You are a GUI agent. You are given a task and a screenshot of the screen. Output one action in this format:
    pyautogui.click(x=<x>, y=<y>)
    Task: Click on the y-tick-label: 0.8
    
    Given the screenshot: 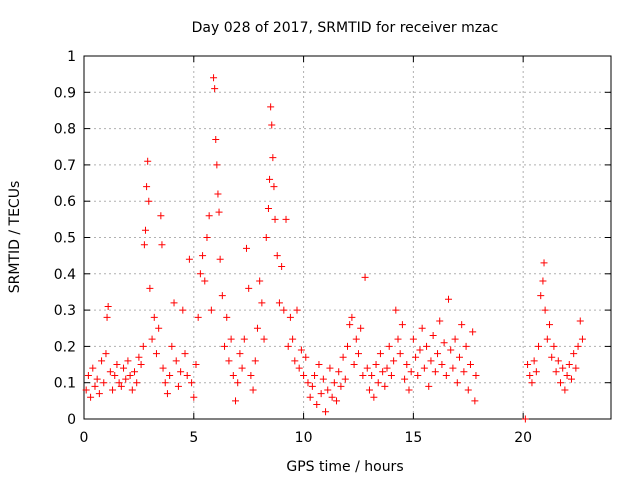 What is the action you would take?
    pyautogui.click(x=65, y=130)
    